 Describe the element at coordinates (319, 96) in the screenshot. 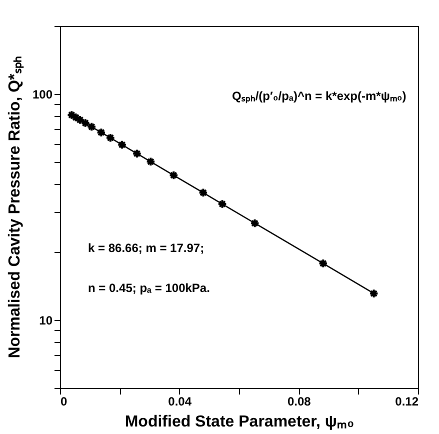

I see `annotation: Qₛₚₕ/(p′₀/pₐ)^n = k*exp(-m*ψₘ₀)` at that location.